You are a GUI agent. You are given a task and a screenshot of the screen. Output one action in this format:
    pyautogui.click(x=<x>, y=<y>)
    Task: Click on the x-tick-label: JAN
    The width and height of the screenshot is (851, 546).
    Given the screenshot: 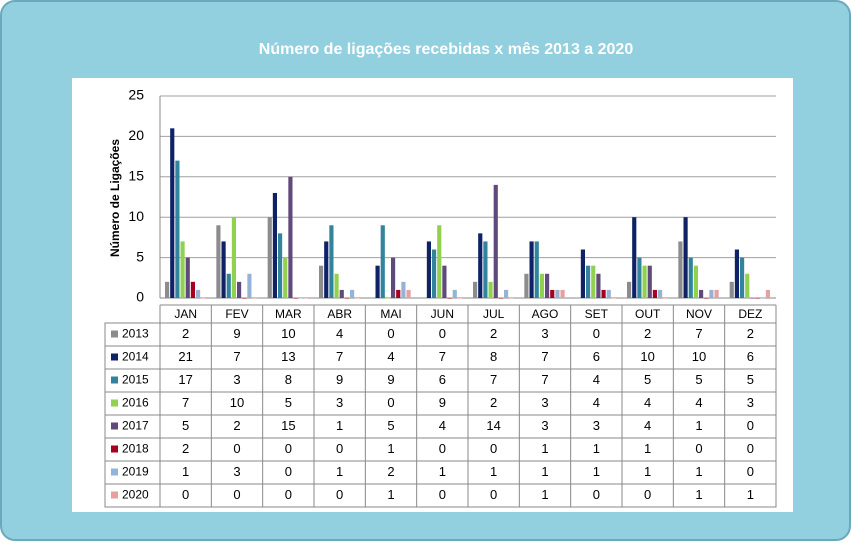 What is the action you would take?
    pyautogui.click(x=185, y=314)
    